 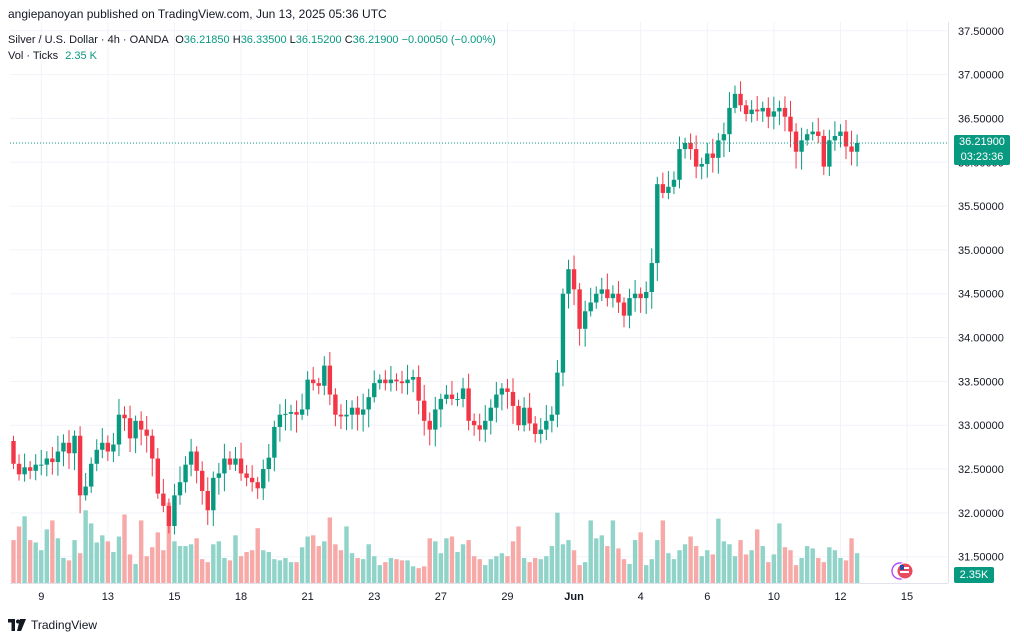 I want to click on legend-open-label: O, so click(x=179, y=40).